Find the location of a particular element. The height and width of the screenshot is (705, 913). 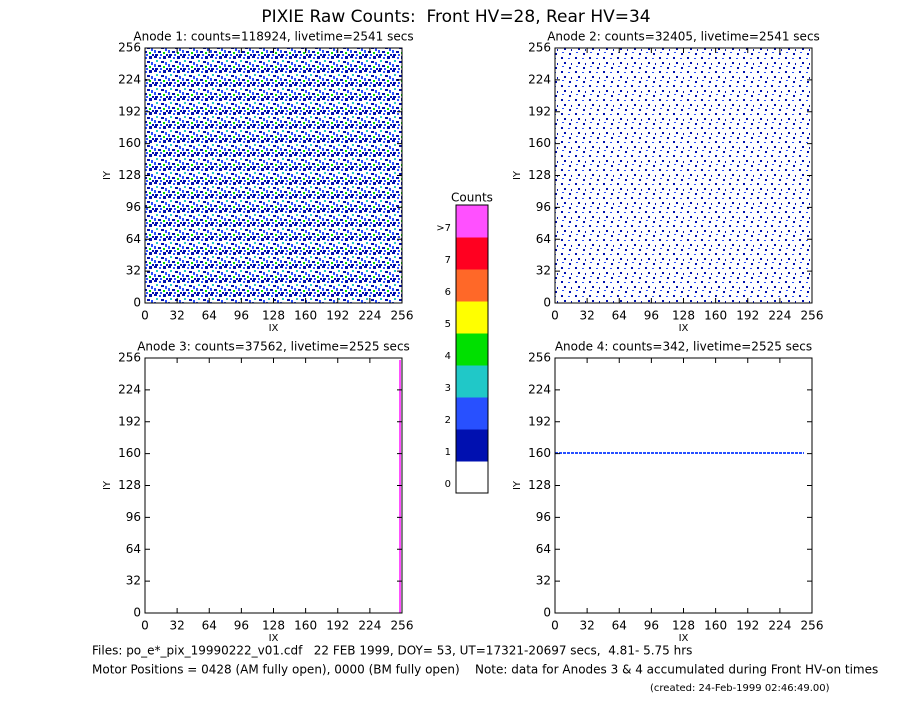

panel-title: Anode 4: counts=342, livetime=2525 secs is located at coordinates (683, 347).